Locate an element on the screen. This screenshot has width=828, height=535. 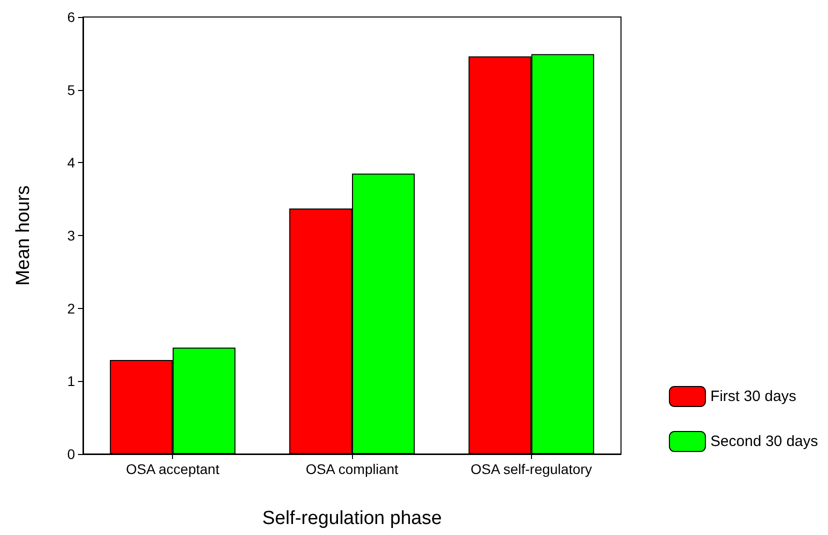
y-tick-label: 6 is located at coordinates (71, 17).